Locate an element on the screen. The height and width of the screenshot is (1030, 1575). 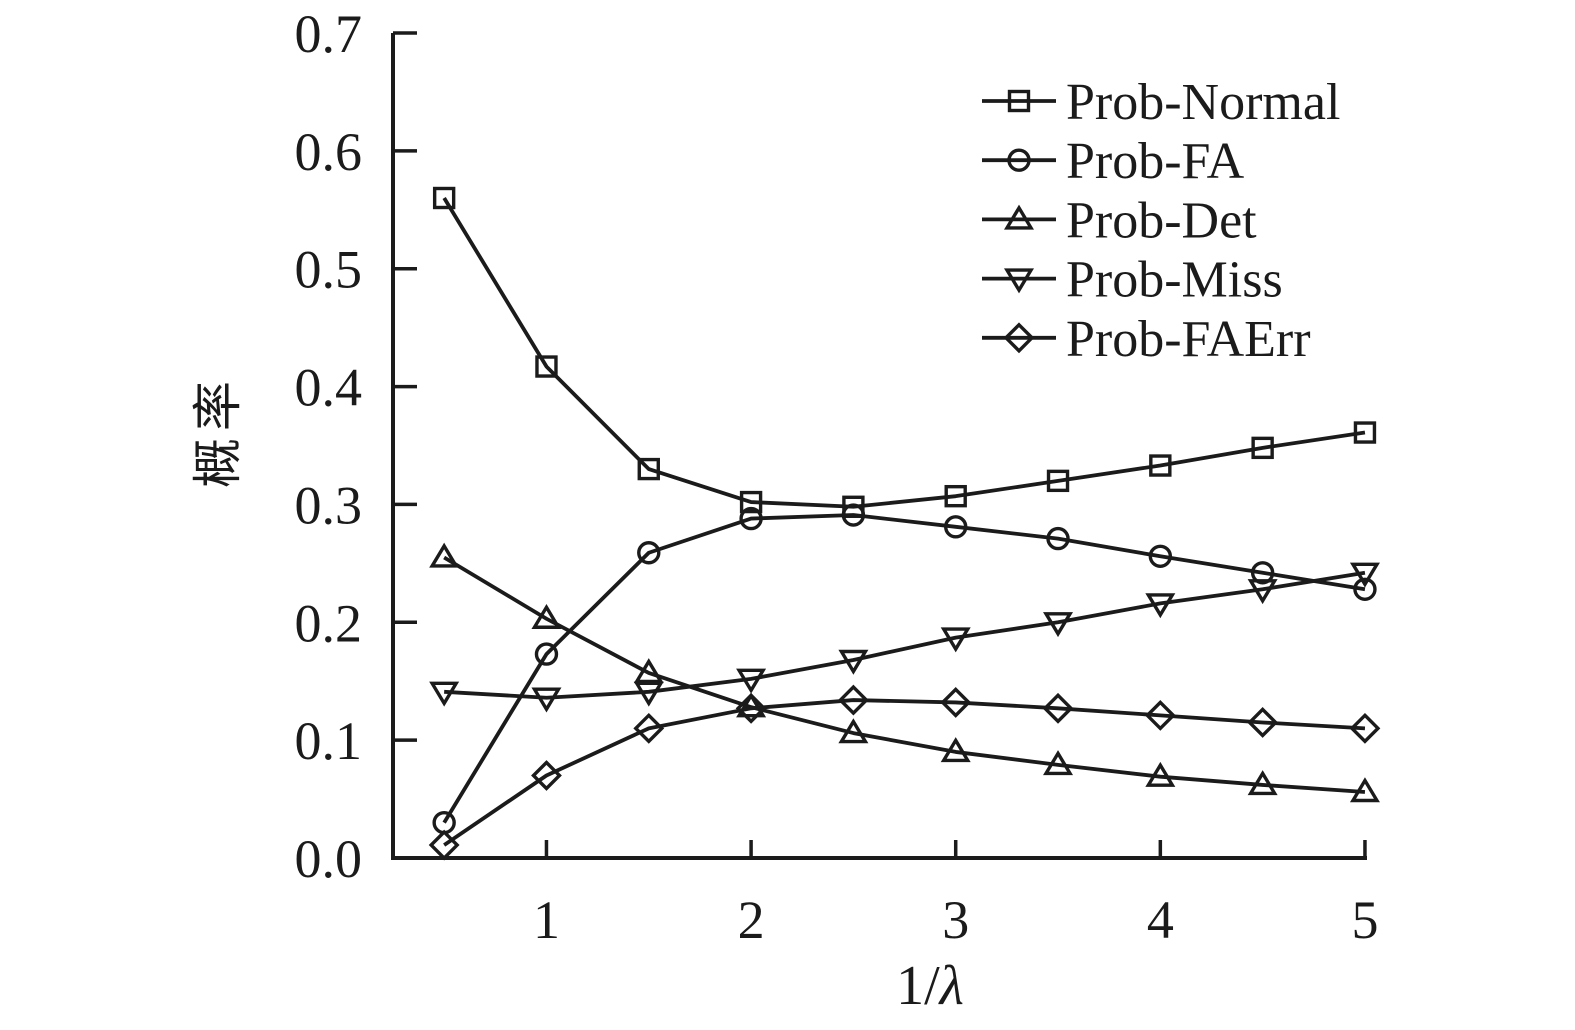
x-axis-title: 1/λ is located at coordinates (930, 986).